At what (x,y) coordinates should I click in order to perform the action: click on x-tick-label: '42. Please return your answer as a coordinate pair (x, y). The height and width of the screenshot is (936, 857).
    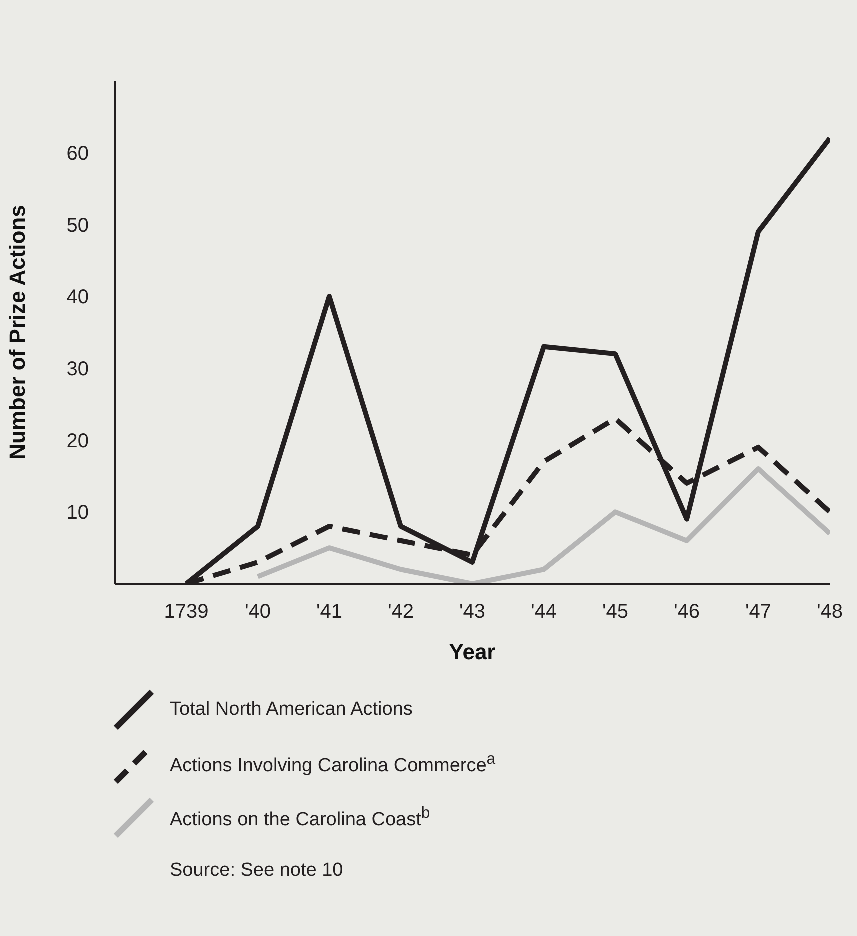
    Looking at the image, I should click on (401, 612).